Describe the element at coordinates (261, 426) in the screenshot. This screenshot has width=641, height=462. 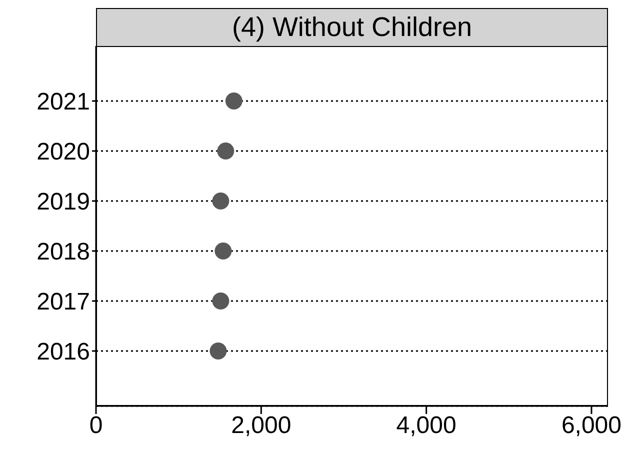
I see `x-tick-label: 2,000` at that location.